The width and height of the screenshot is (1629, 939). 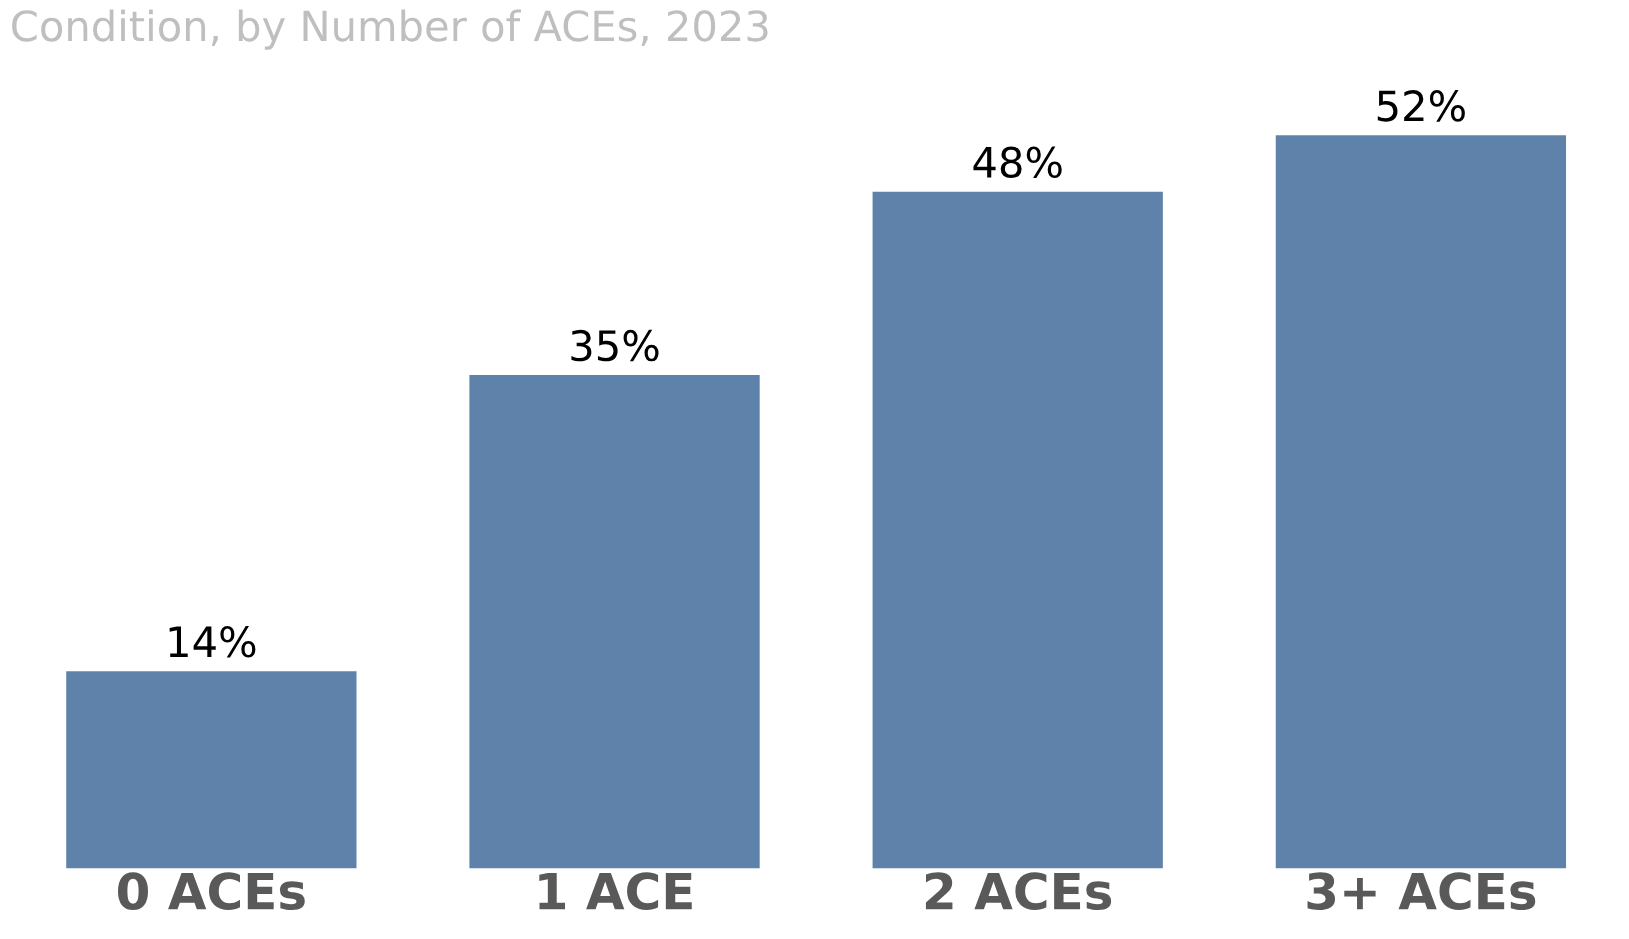 I want to click on data-label: 35%, so click(x=615, y=345).